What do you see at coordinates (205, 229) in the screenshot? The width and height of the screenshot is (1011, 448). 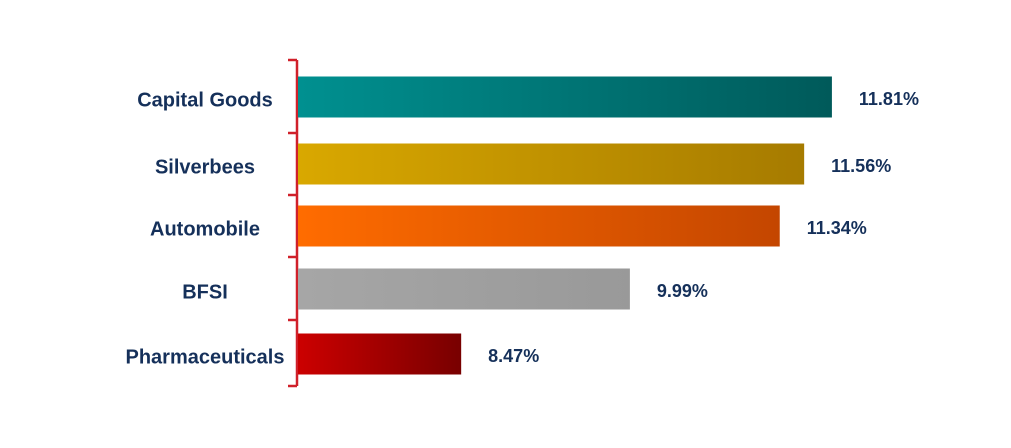 I see `category-label: Automobile` at bounding box center [205, 229].